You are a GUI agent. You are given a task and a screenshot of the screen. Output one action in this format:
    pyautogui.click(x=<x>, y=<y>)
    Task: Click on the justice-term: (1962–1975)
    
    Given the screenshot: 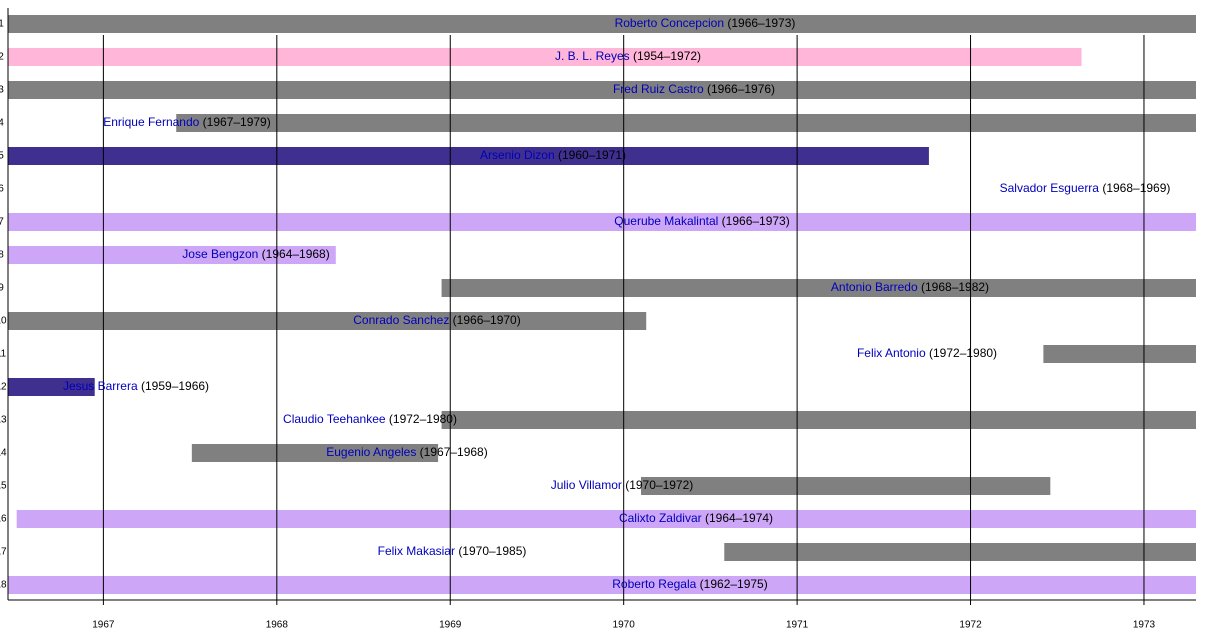 What is the action you would take?
    pyautogui.click(x=734, y=584)
    